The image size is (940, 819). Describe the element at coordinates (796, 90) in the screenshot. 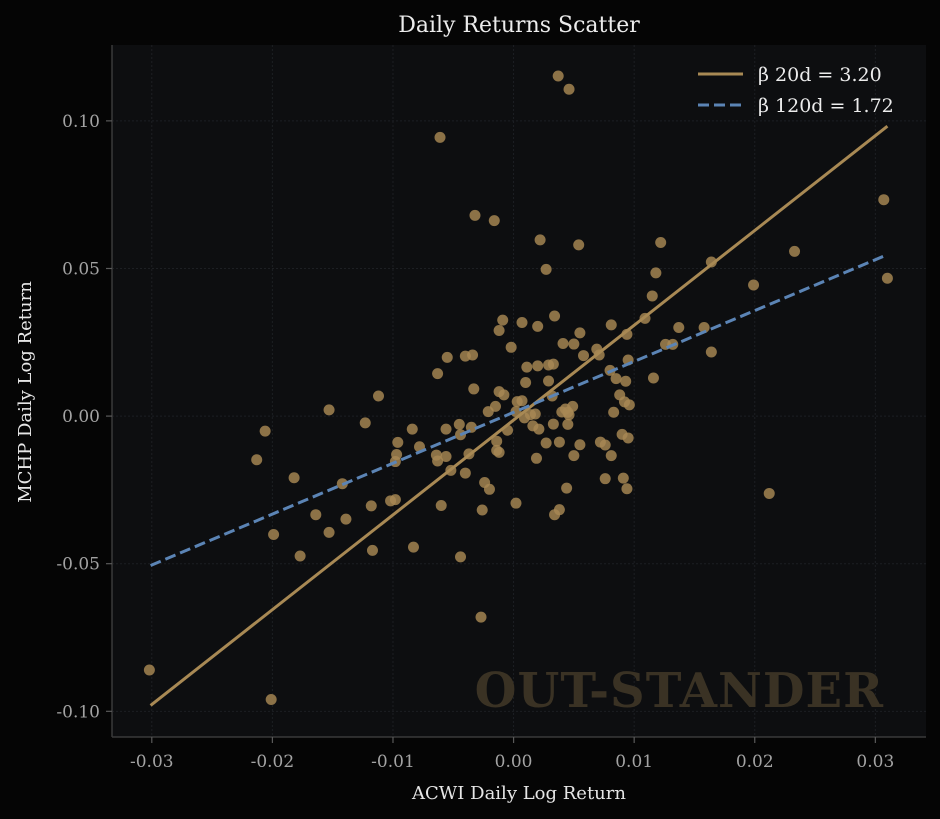

I see `legend: β 20d = 3.20 β 120d = 1.72` at that location.